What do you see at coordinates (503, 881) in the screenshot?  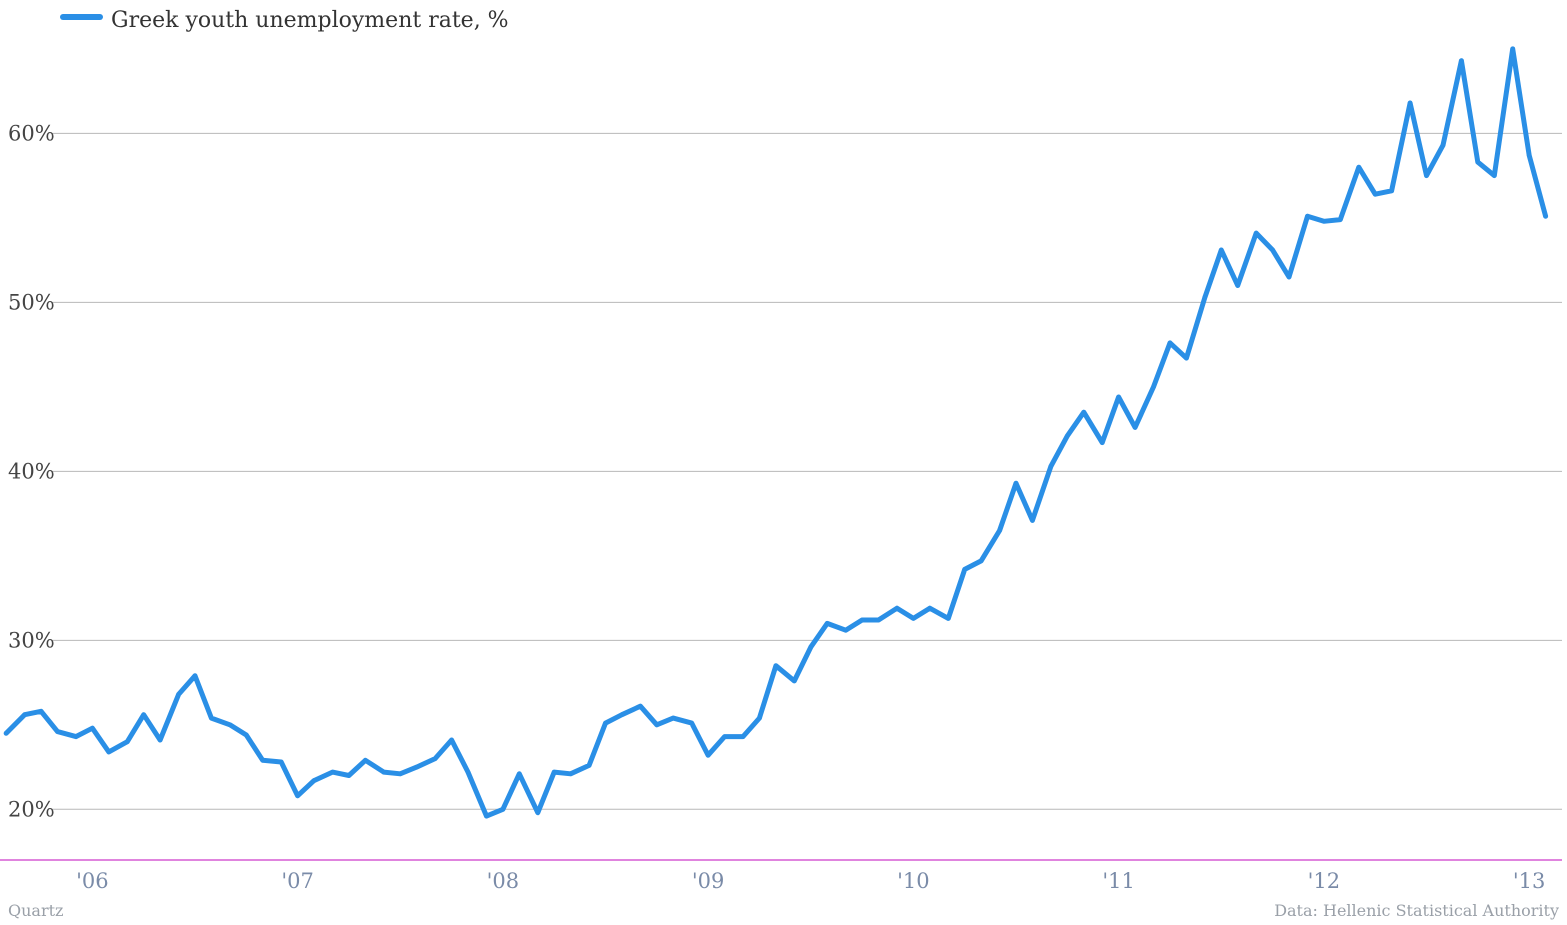 I see `x-tick-label: '08` at bounding box center [503, 881].